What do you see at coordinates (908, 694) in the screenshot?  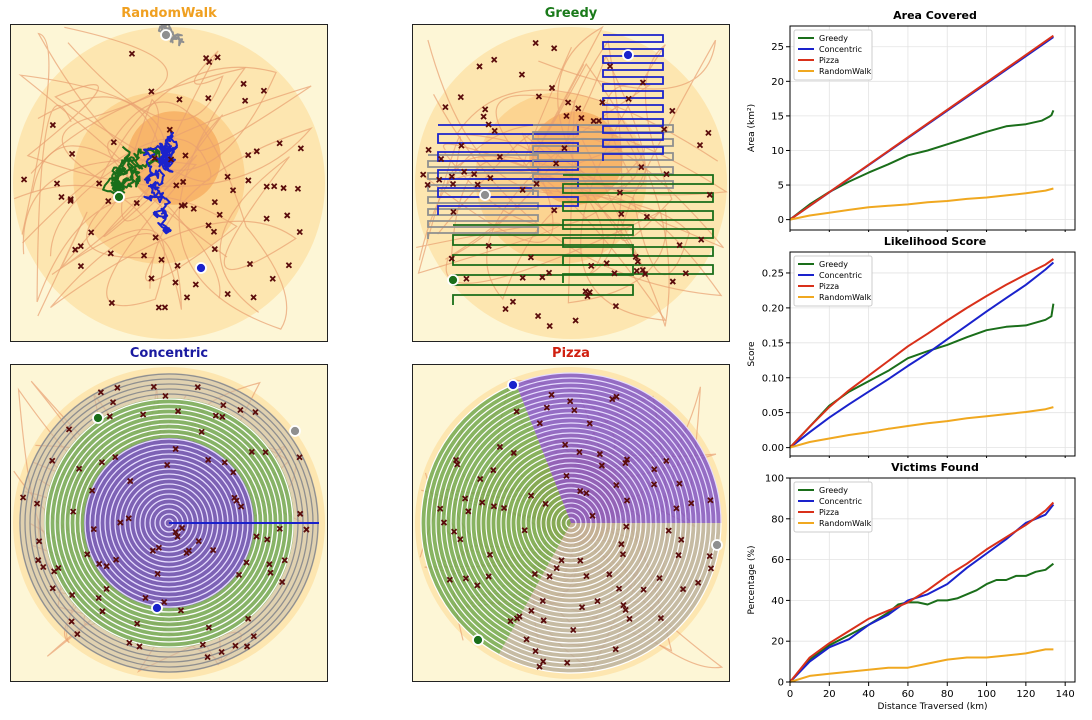 I see `x-tick-label: 60` at bounding box center [908, 694].